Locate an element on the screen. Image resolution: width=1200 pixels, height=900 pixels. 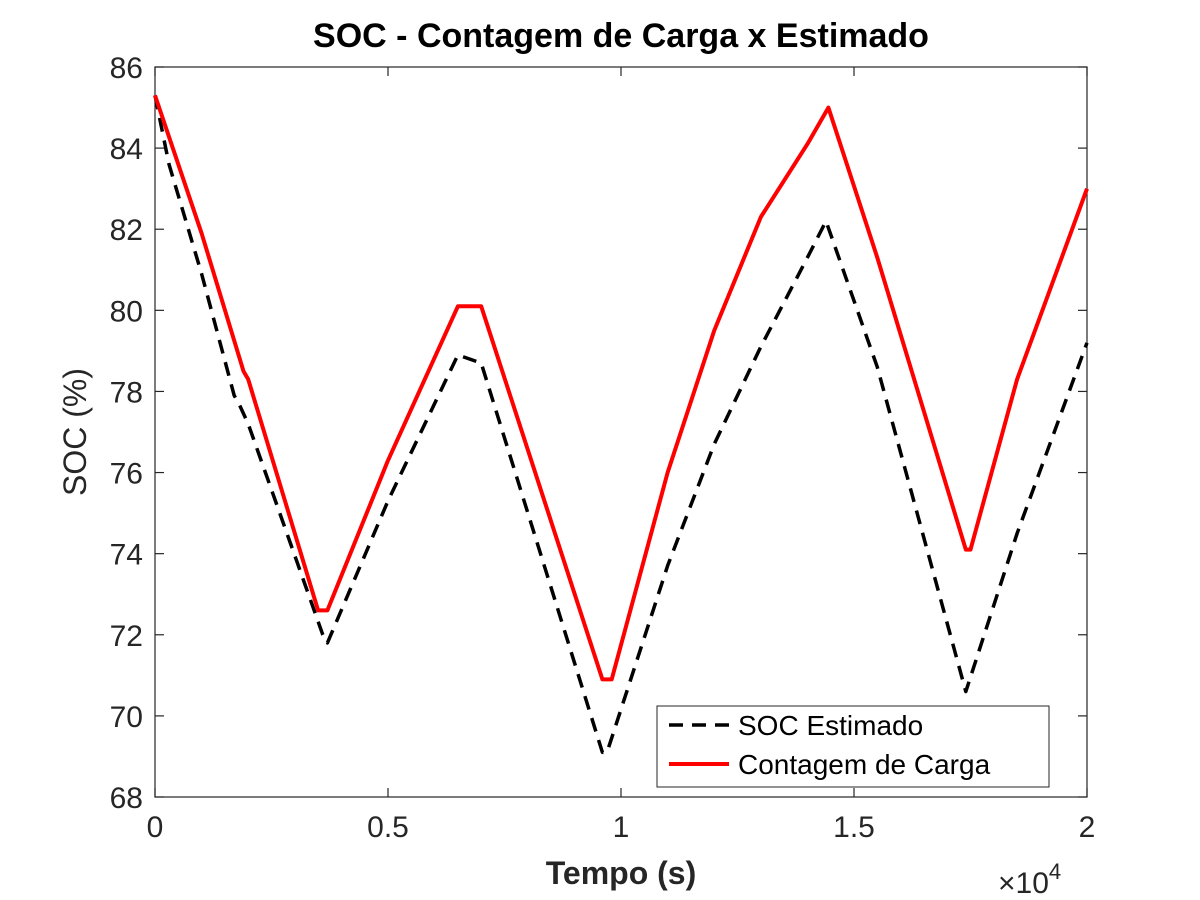
multiplication-sign: × is located at coordinates (1007, 883).